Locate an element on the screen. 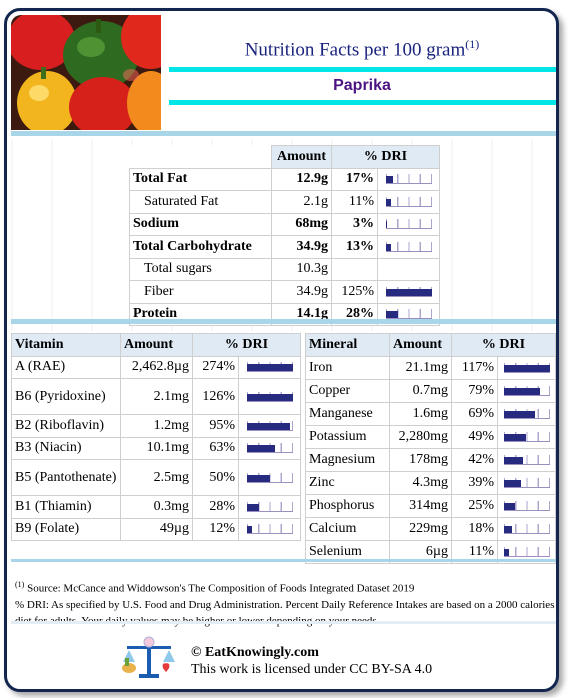 This screenshot has height=698, width=572. mineral-row: Phosphorus 314mg 25% is located at coordinates (430, 506).